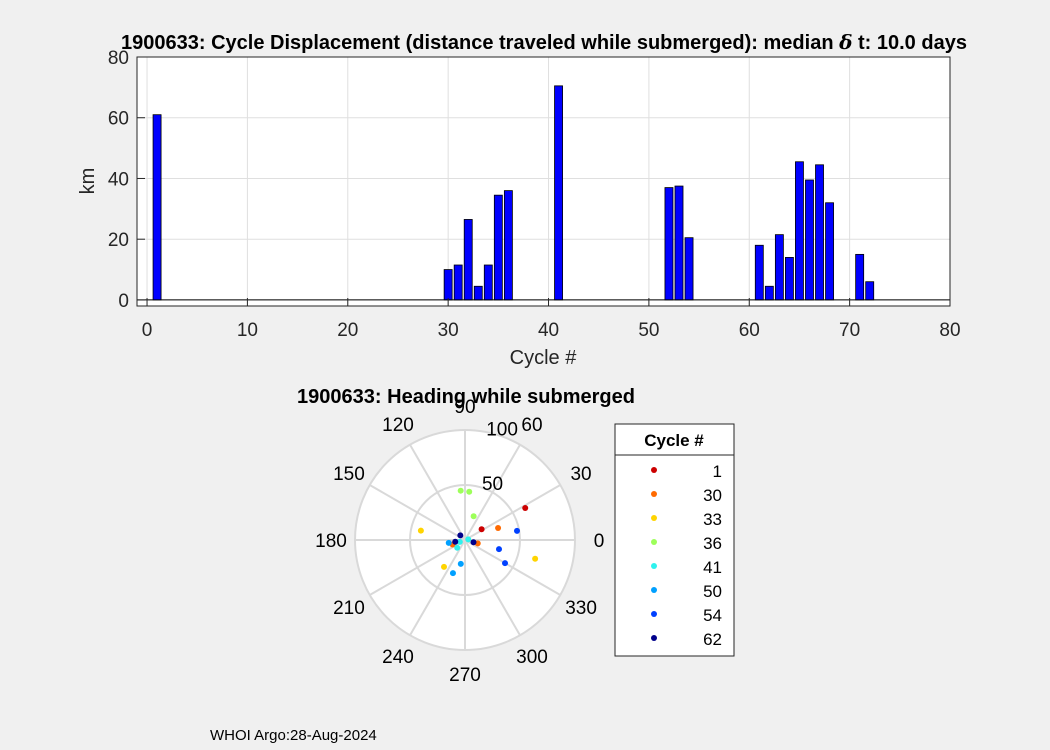 The height and width of the screenshot is (750, 1050). What do you see at coordinates (448, 330) in the screenshot?
I see `x-tick-label: 30` at bounding box center [448, 330].